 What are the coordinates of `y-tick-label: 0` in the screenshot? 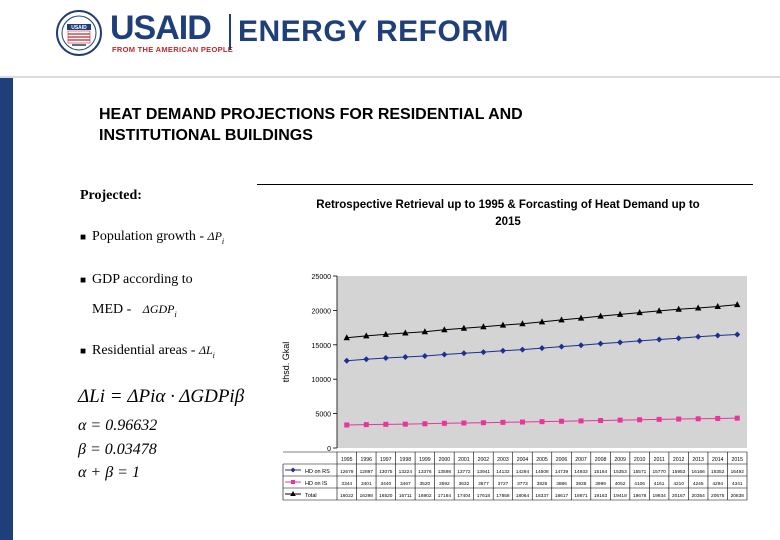 It's located at (329, 449).